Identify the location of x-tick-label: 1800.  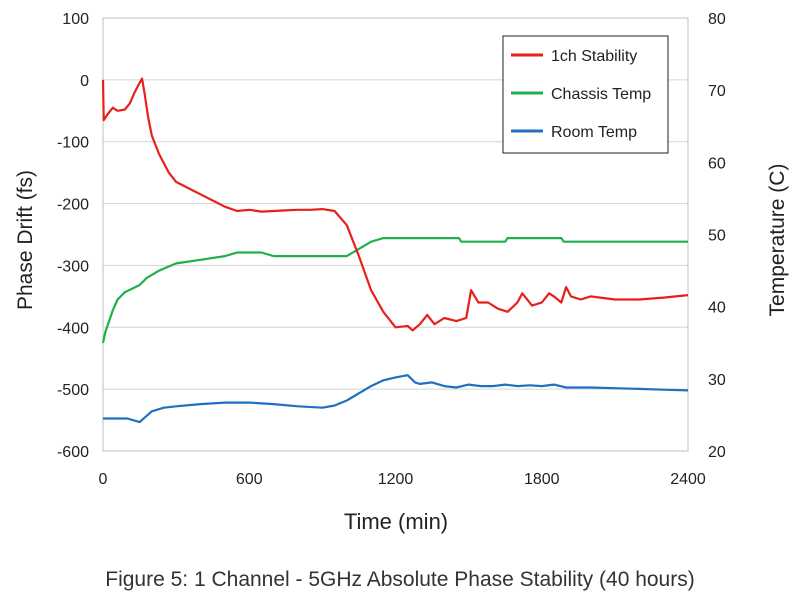
(542, 479).